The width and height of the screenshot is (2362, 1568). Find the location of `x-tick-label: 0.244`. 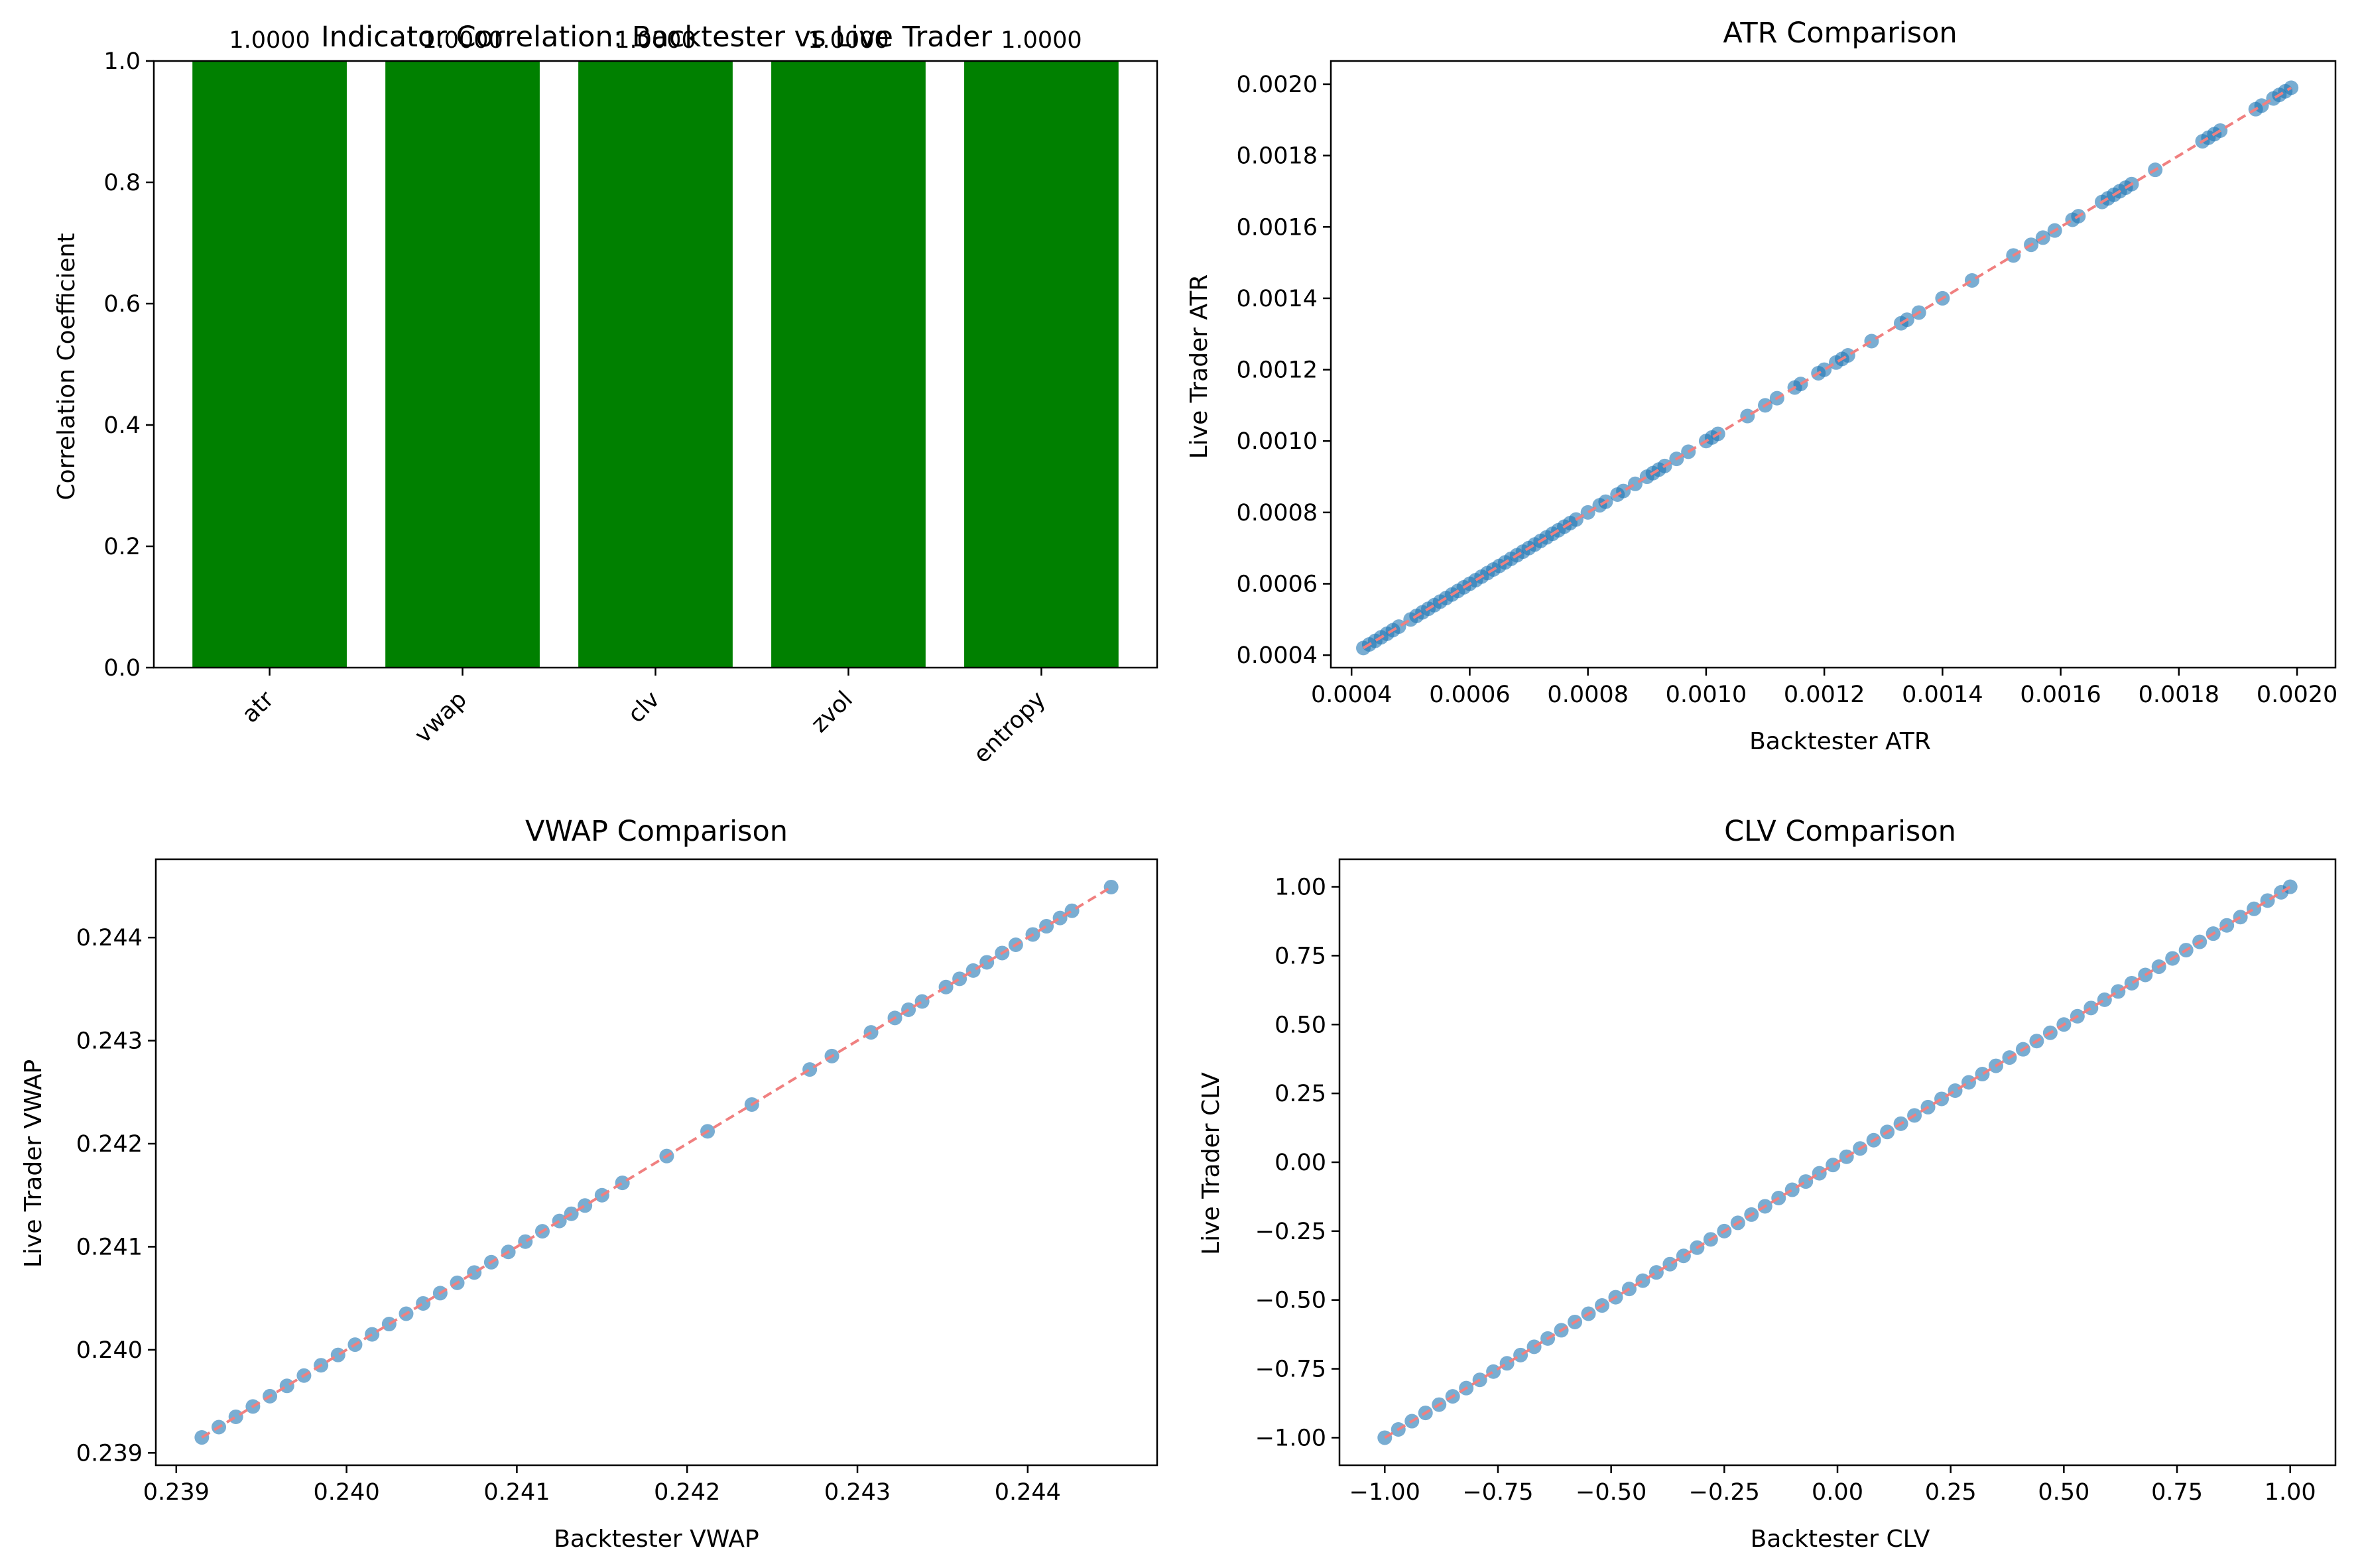

x-tick-label: 0.244 is located at coordinates (1028, 1492).